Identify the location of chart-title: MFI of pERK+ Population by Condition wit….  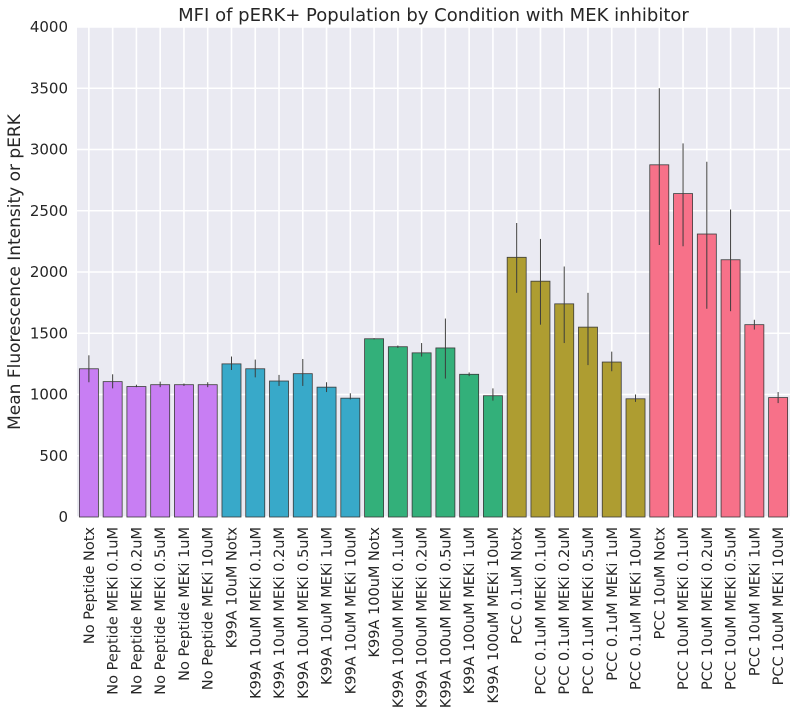
(433, 15).